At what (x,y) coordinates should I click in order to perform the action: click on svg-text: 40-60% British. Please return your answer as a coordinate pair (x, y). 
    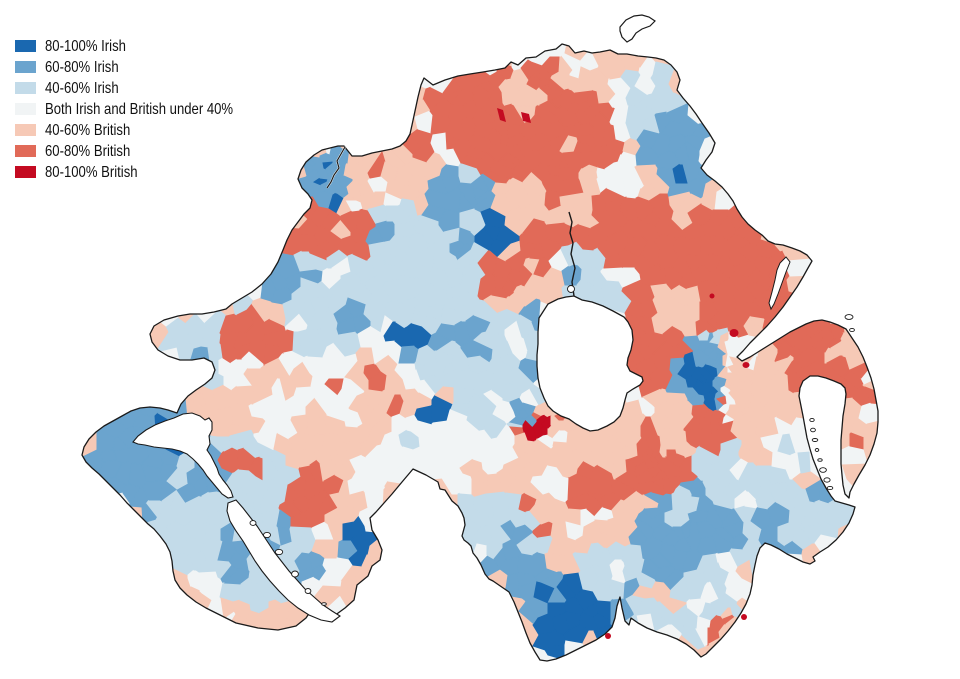
    Looking at the image, I should click on (87, 130).